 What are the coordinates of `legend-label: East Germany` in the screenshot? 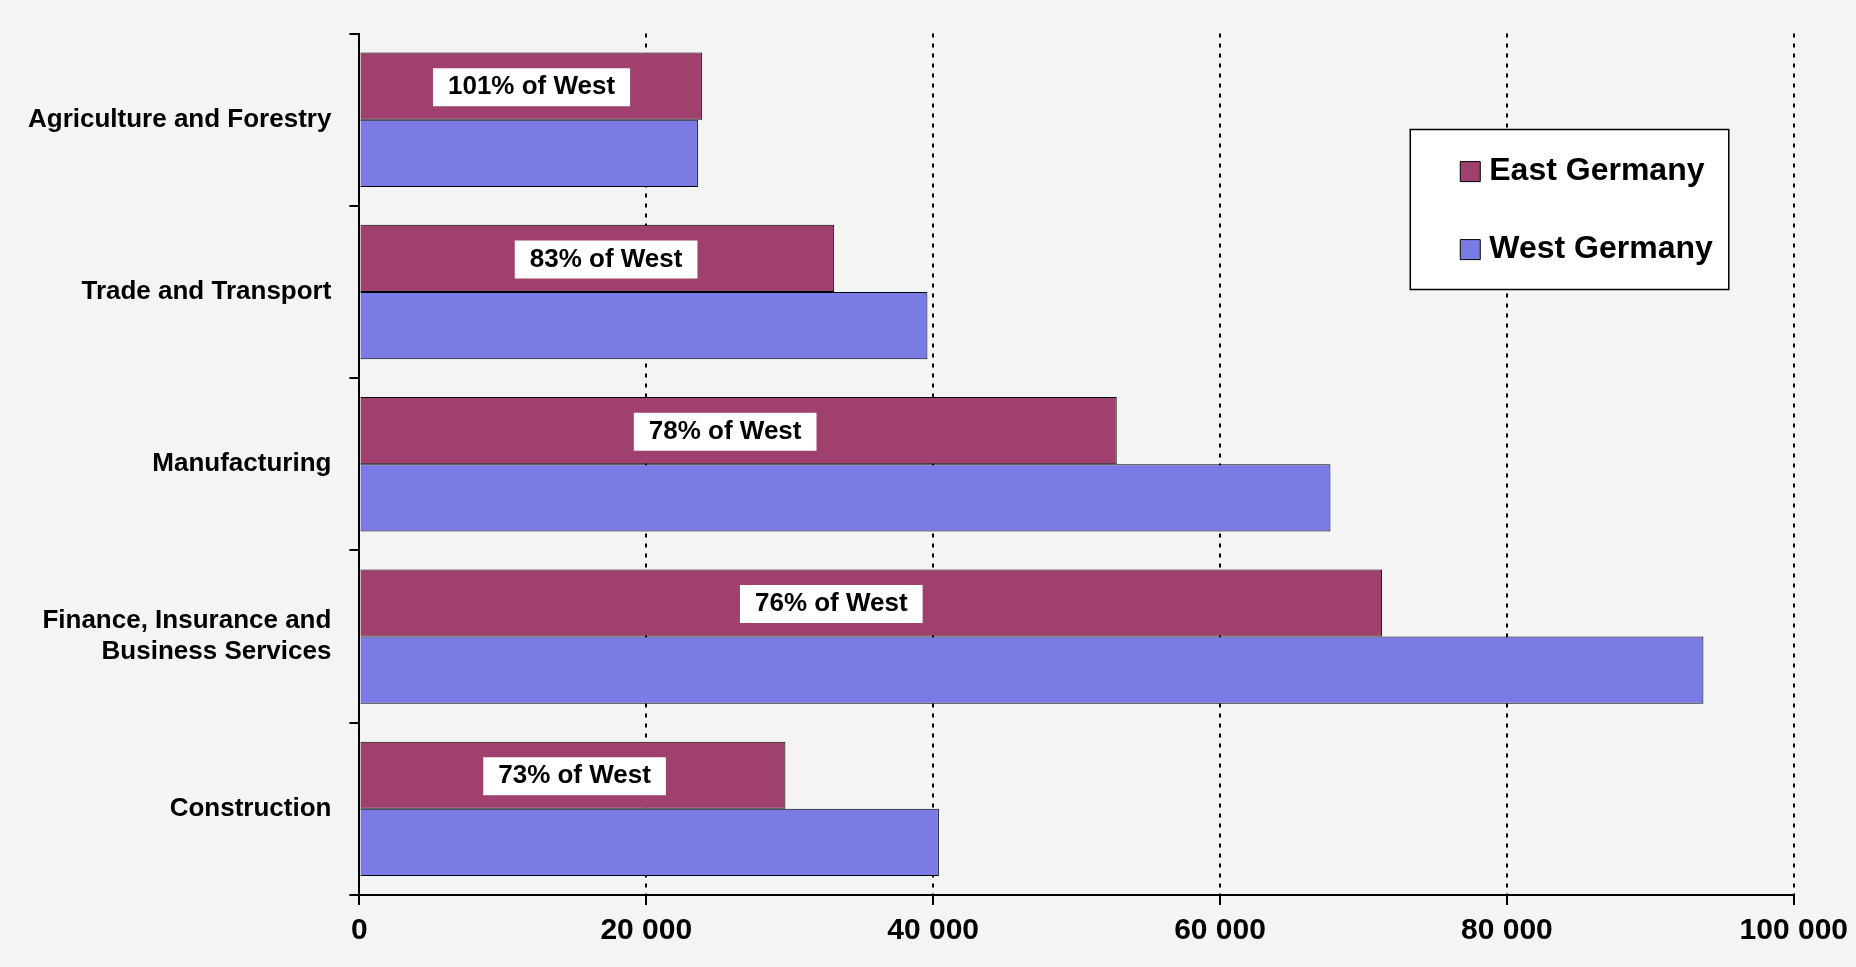 It's located at (1597, 169).